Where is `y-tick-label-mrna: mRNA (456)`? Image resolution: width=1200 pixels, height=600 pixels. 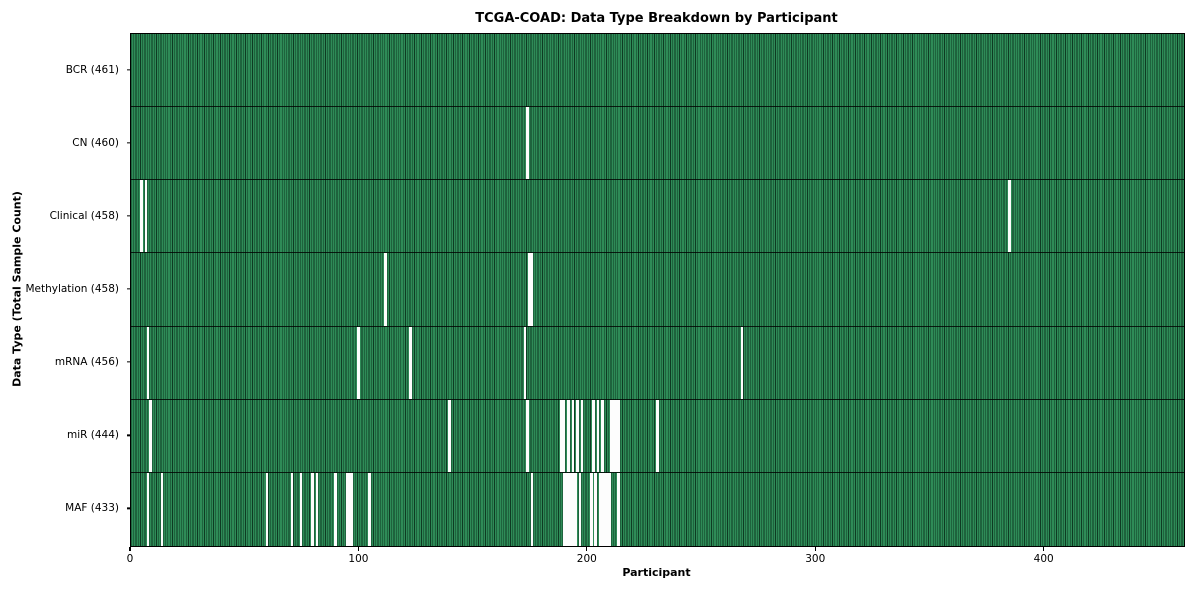
y-tick-label-mrna: mRNA (456) is located at coordinates (86, 362).